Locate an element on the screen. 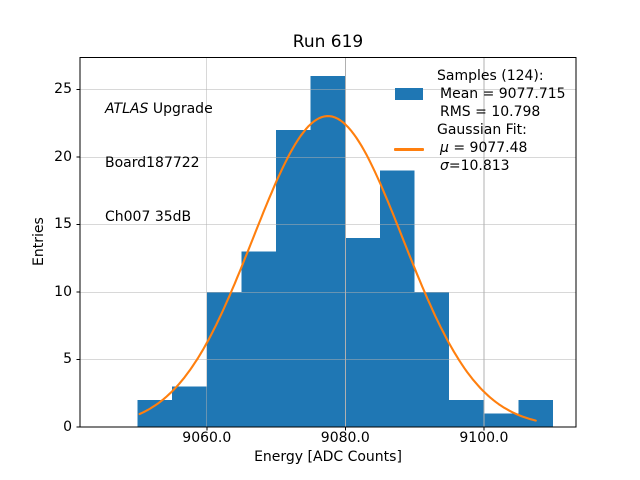 This screenshot has height=480, width=640. y-tick-label: 5 is located at coordinates (67, 359).